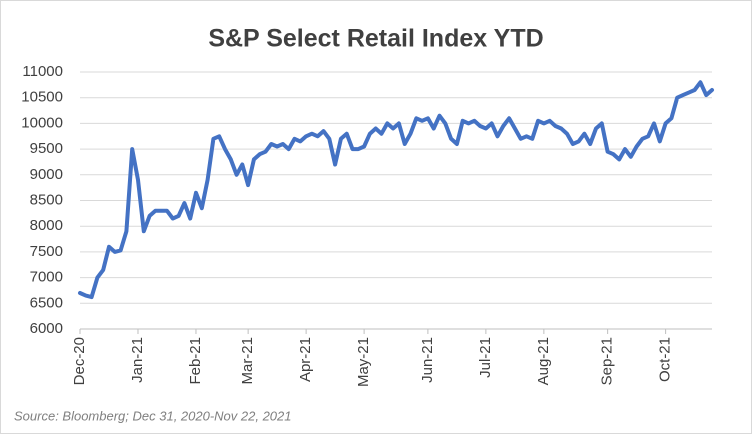 Image resolution: width=752 pixels, height=434 pixels. What do you see at coordinates (46, 251) in the screenshot?
I see `y-tick-label: 7500` at bounding box center [46, 251].